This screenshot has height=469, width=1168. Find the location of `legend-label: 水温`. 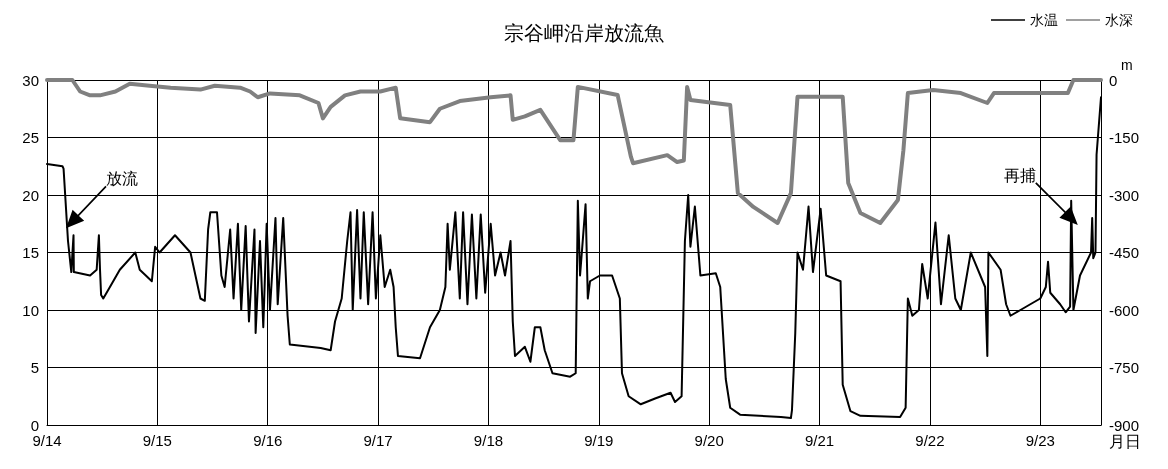

legend-label: 水温 is located at coordinates (1044, 20).